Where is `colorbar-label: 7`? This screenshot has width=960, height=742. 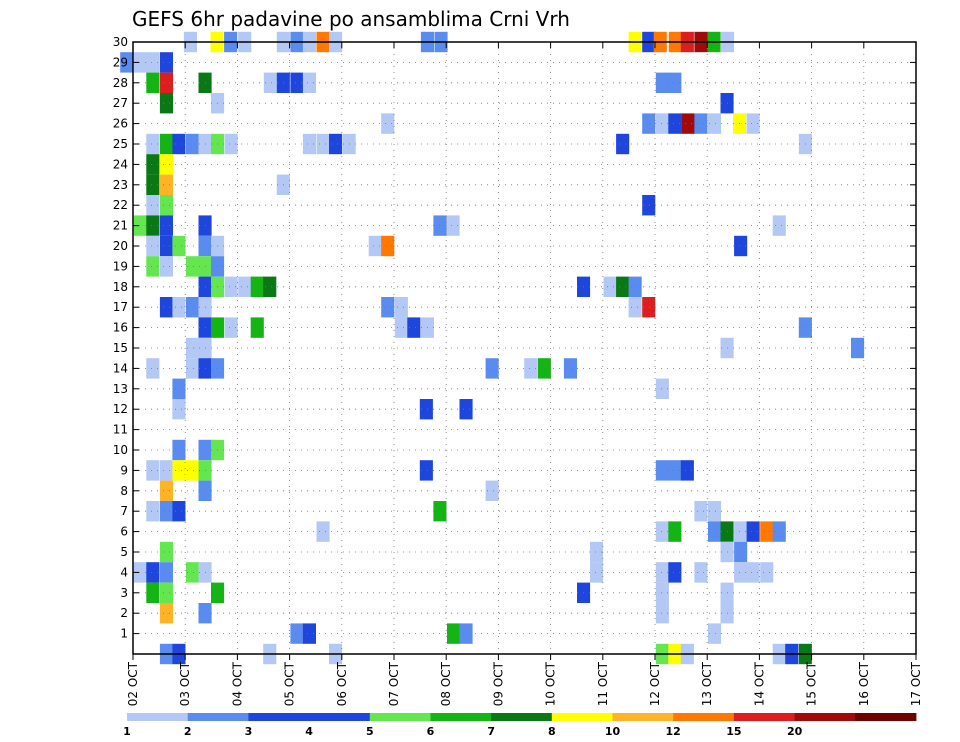
colorbar-label: 7 is located at coordinates (491, 731).